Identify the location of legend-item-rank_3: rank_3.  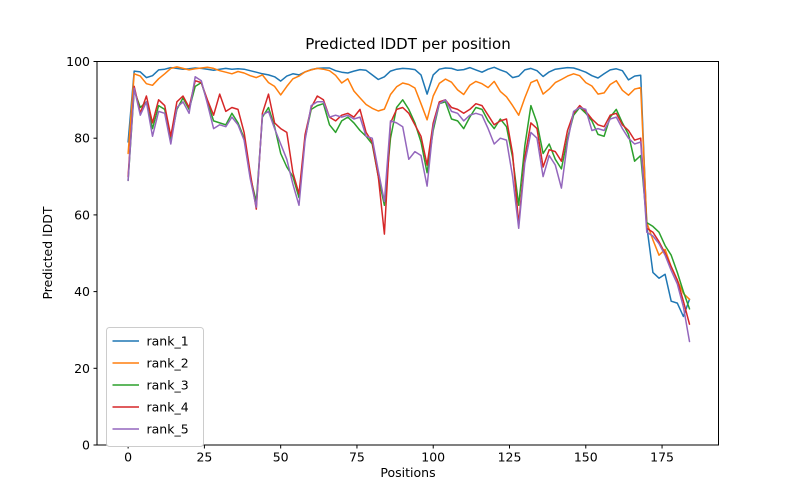
(150, 385).